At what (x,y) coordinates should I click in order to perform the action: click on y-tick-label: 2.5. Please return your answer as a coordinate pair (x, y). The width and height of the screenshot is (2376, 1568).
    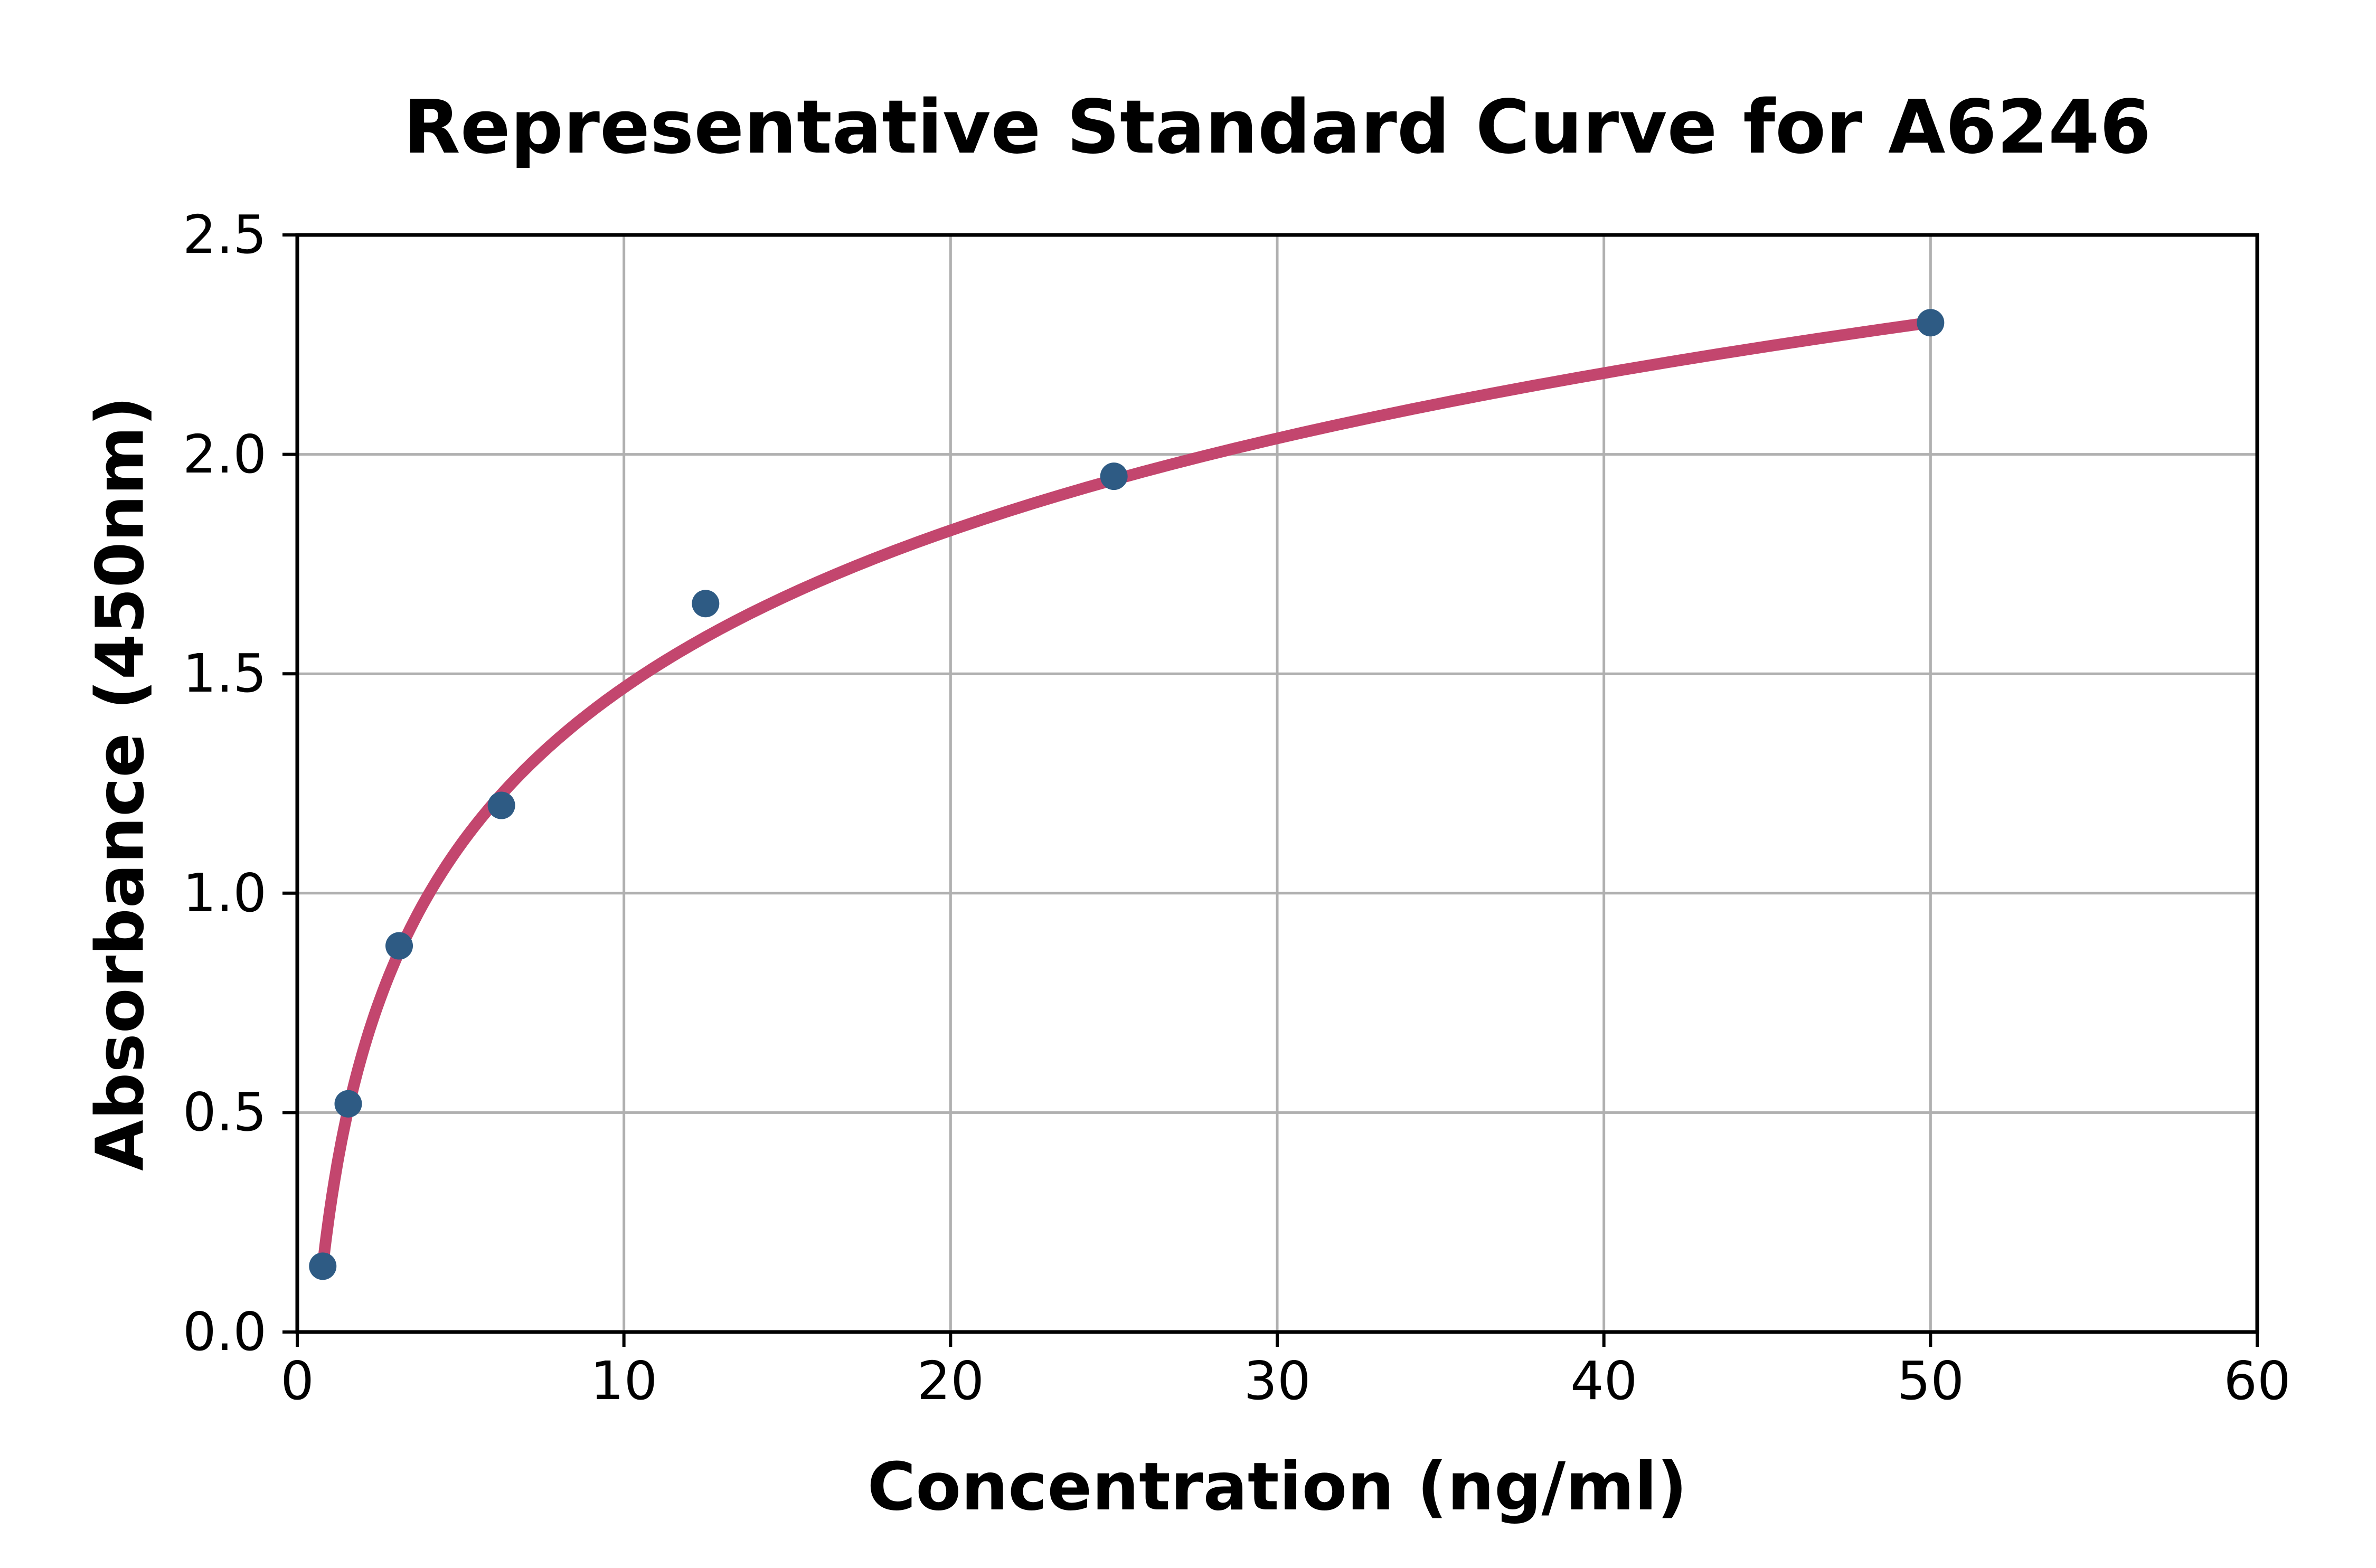
    Looking at the image, I should click on (224, 235).